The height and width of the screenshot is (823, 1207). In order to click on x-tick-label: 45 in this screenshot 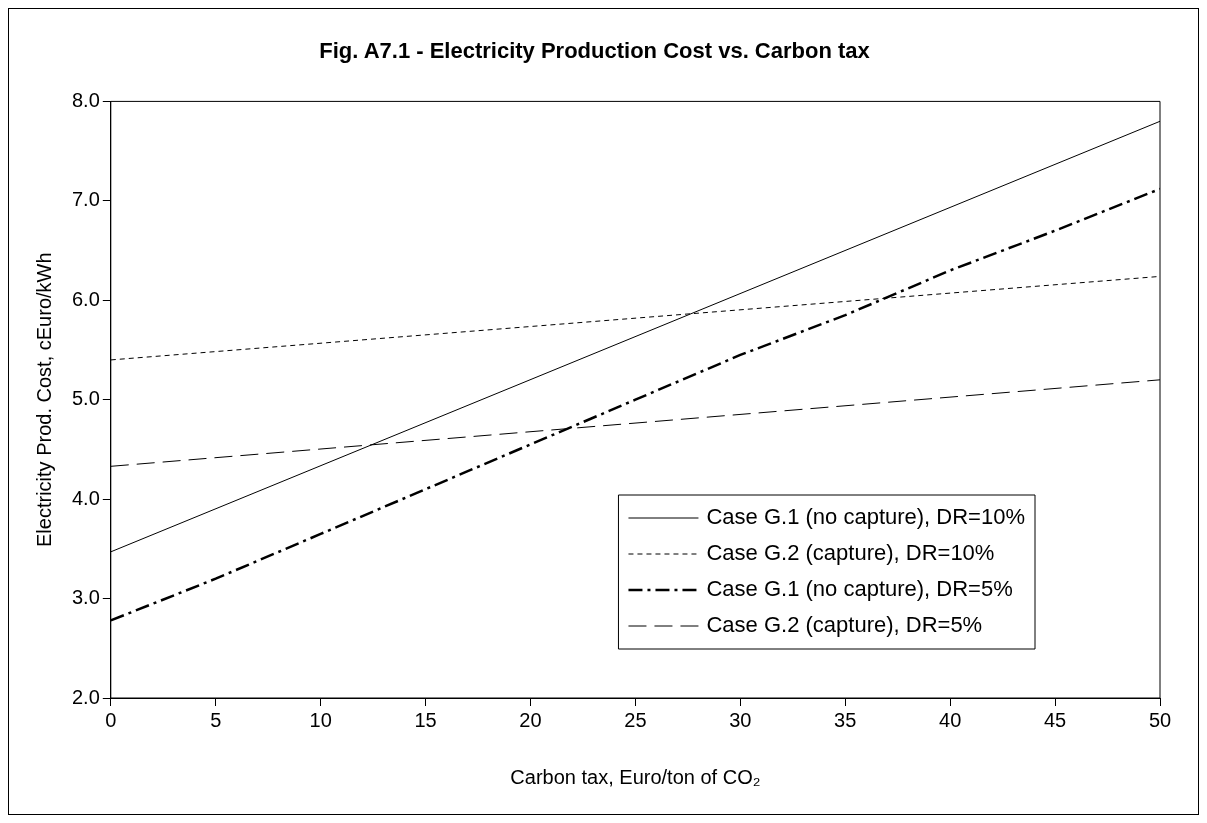, I will do `click(1055, 719)`.